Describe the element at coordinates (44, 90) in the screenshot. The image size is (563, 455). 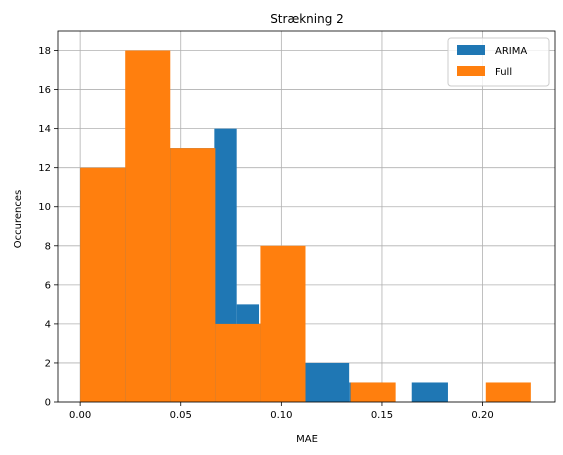
I see `y-tick-label: 16` at that location.